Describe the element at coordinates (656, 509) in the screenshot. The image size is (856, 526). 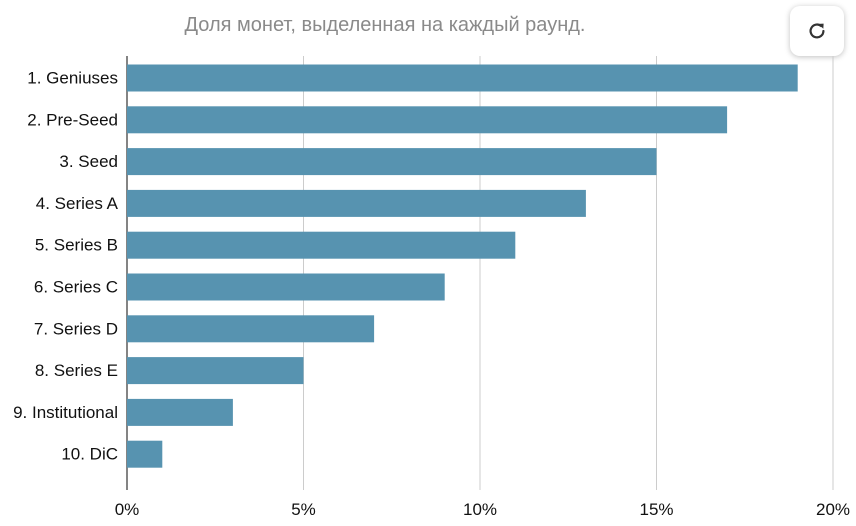
I see `x-tick-label: 15%` at that location.